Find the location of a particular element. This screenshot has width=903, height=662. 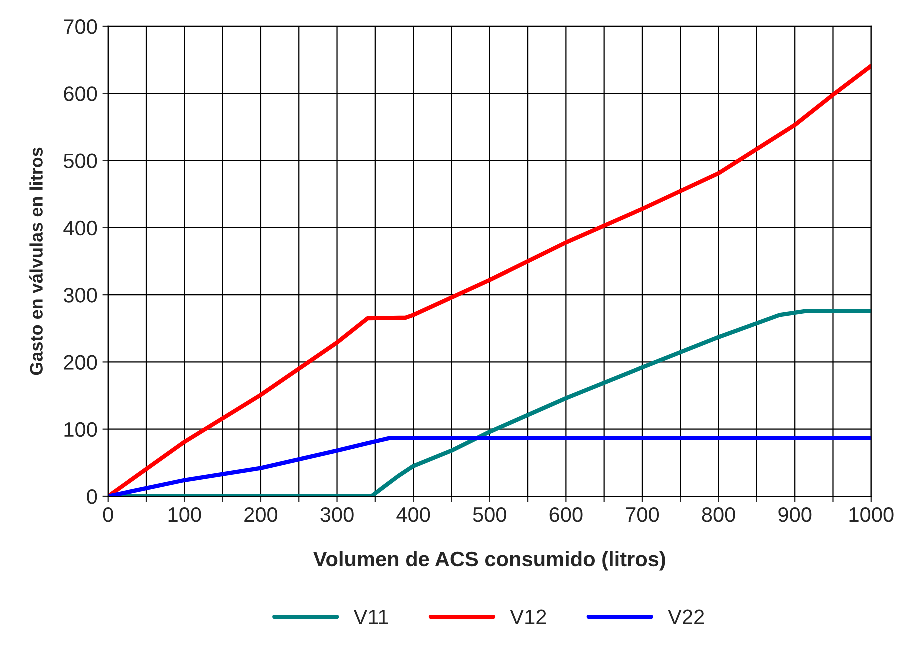

y-tick-label: 0 is located at coordinates (92, 497).